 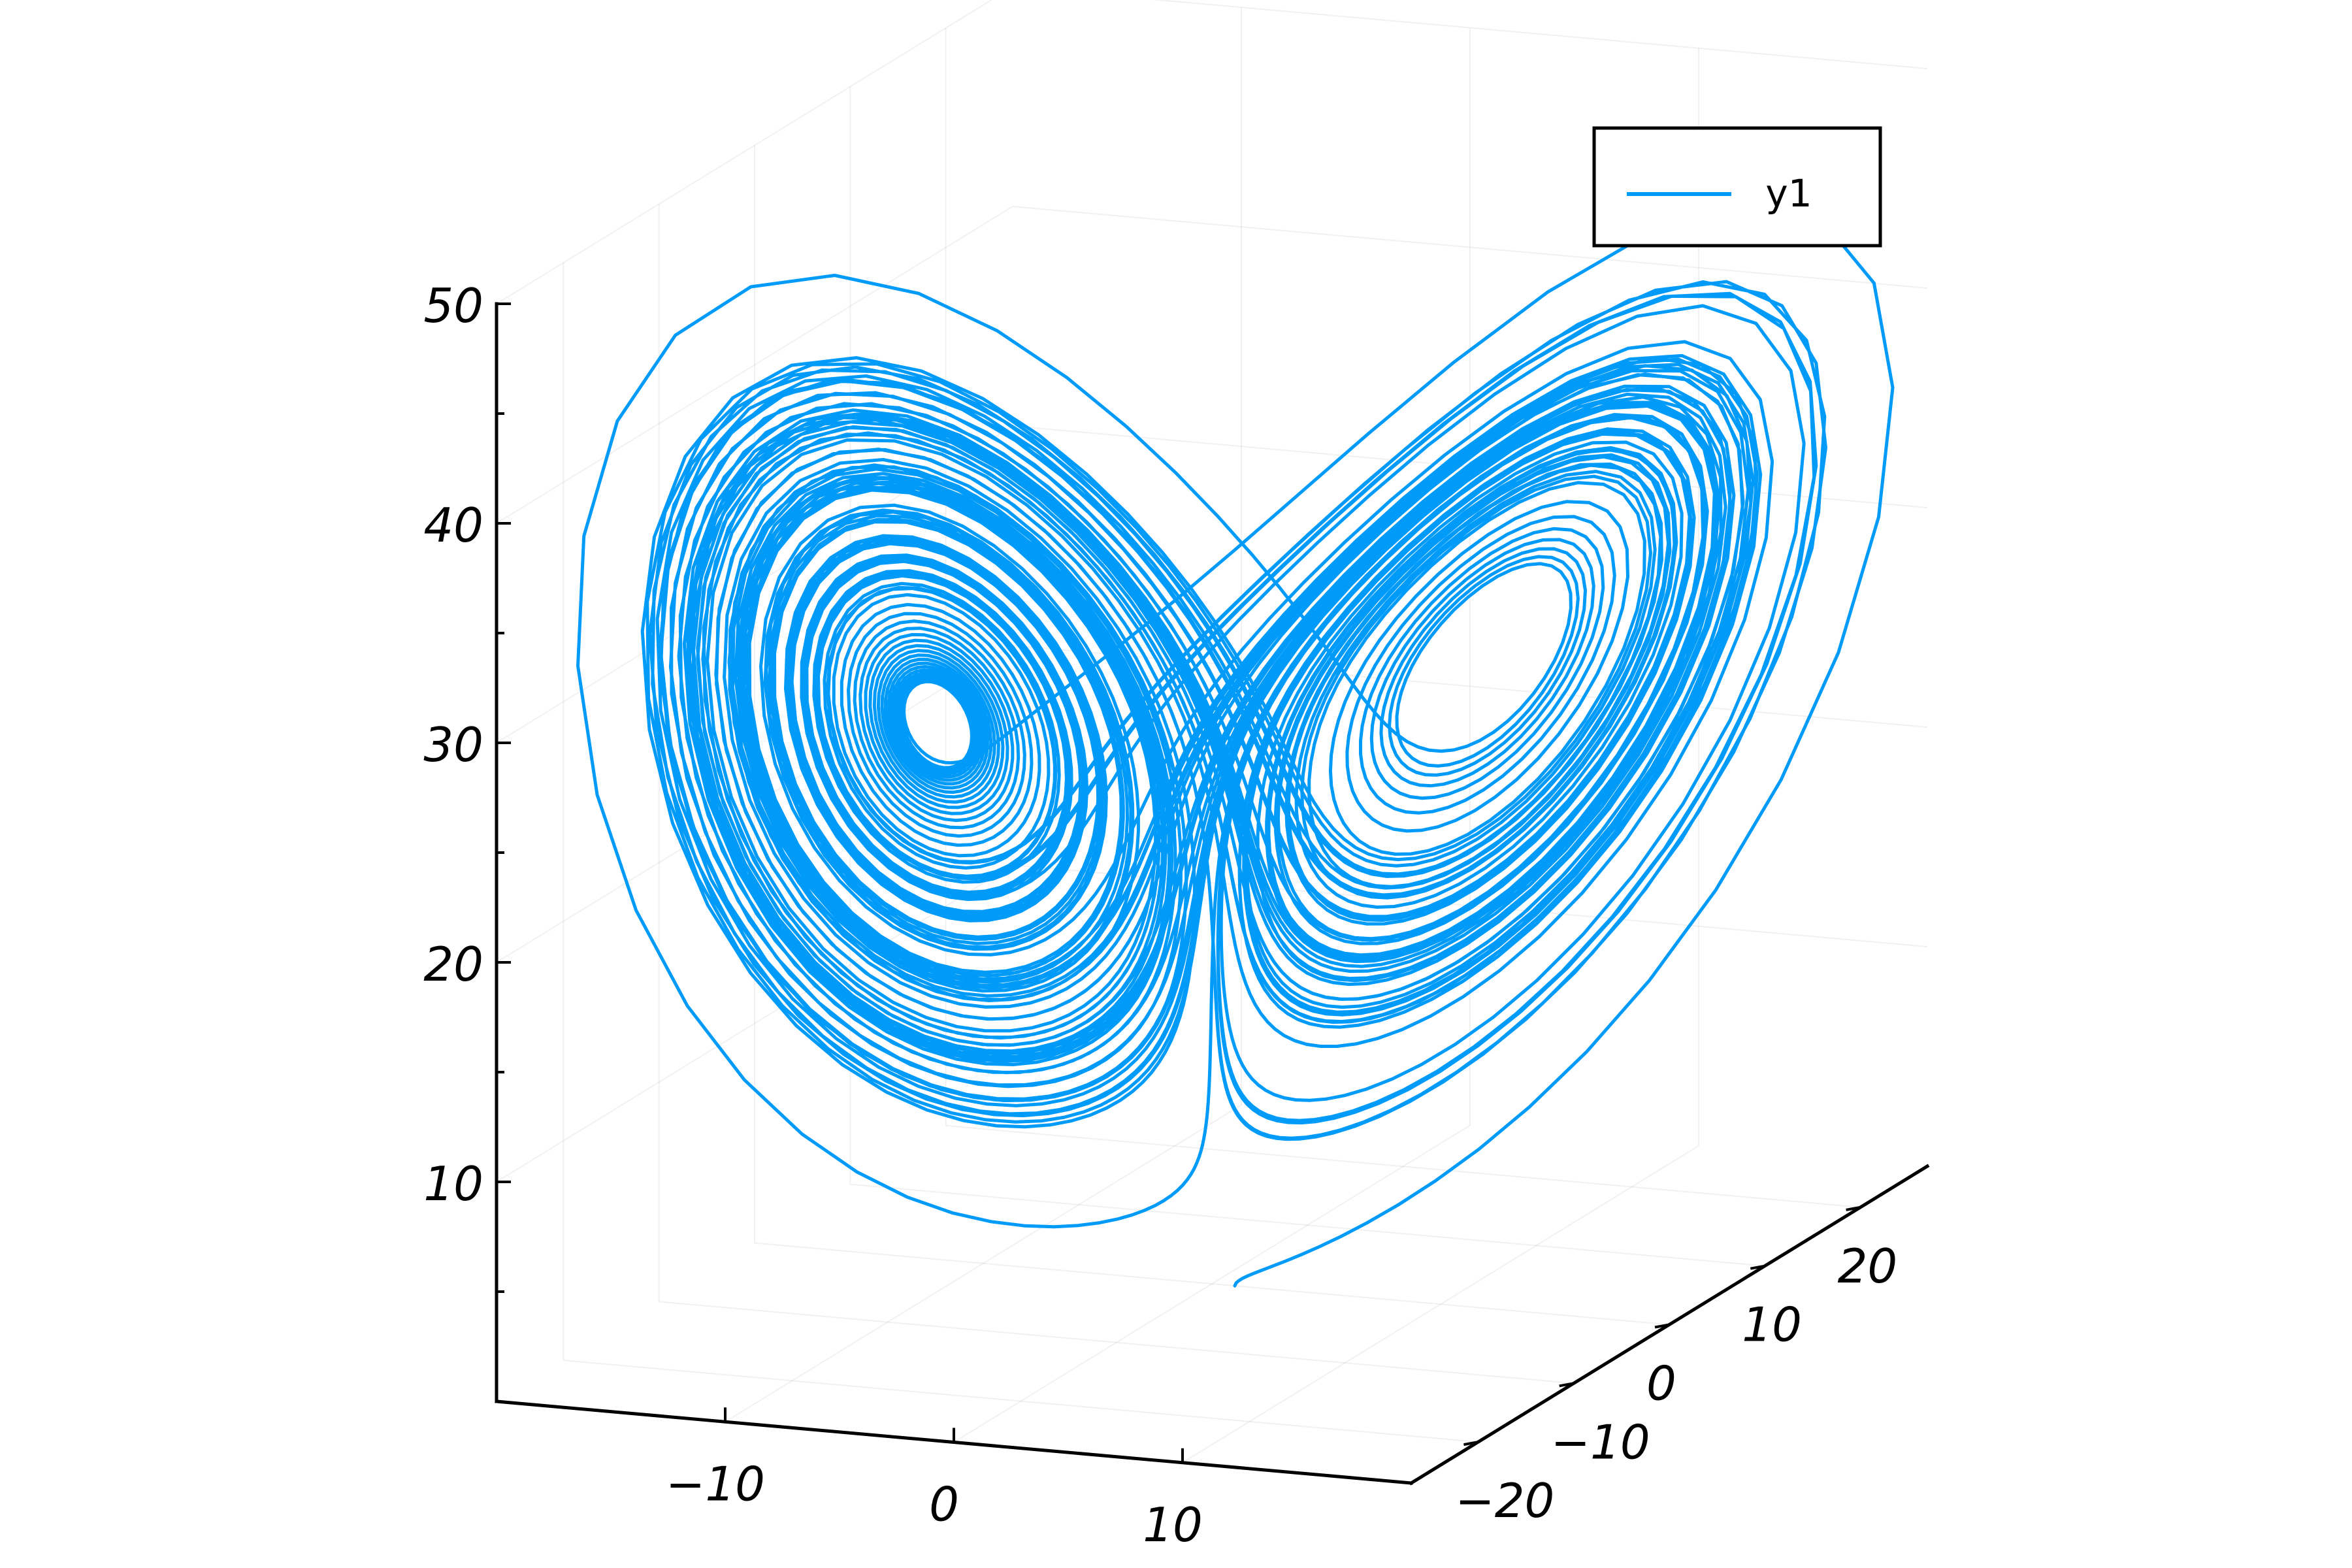 What do you see at coordinates (944, 1504) in the screenshot?
I see `x-tick-label: 0` at bounding box center [944, 1504].